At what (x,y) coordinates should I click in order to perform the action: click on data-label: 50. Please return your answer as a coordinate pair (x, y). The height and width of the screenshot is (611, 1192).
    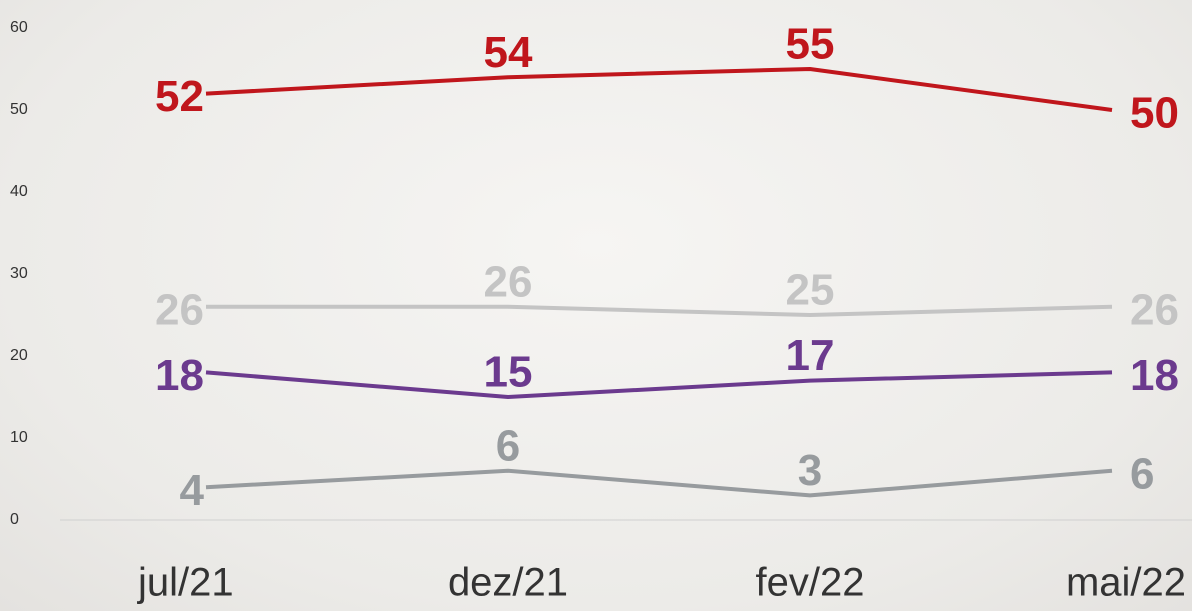
    Looking at the image, I should click on (1154, 113).